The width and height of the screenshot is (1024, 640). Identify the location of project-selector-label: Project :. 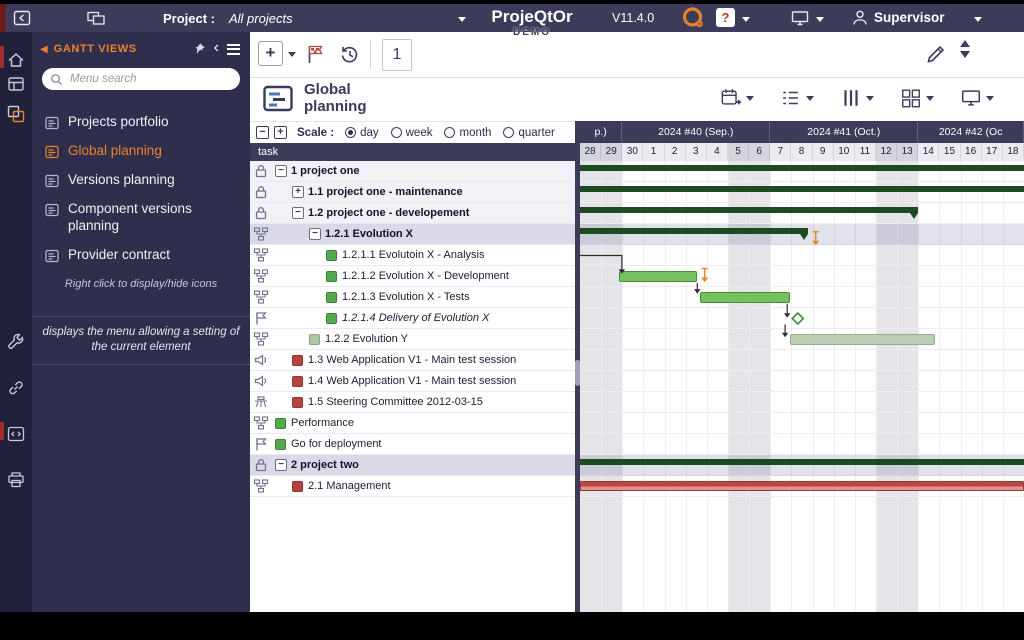
(189, 18).